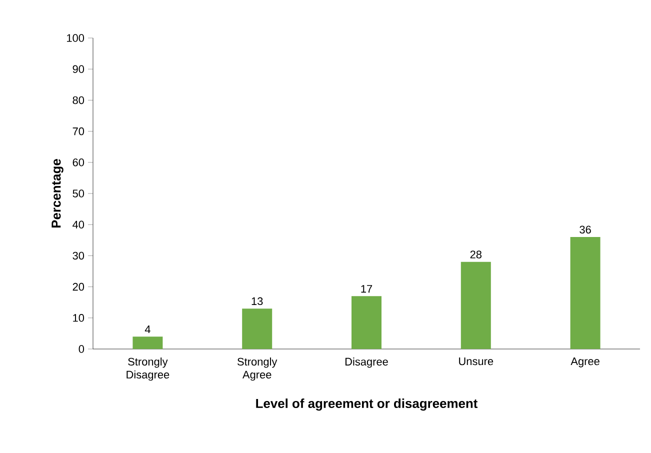  What do you see at coordinates (78, 194) in the screenshot?
I see `y-tick-label: 50` at bounding box center [78, 194].